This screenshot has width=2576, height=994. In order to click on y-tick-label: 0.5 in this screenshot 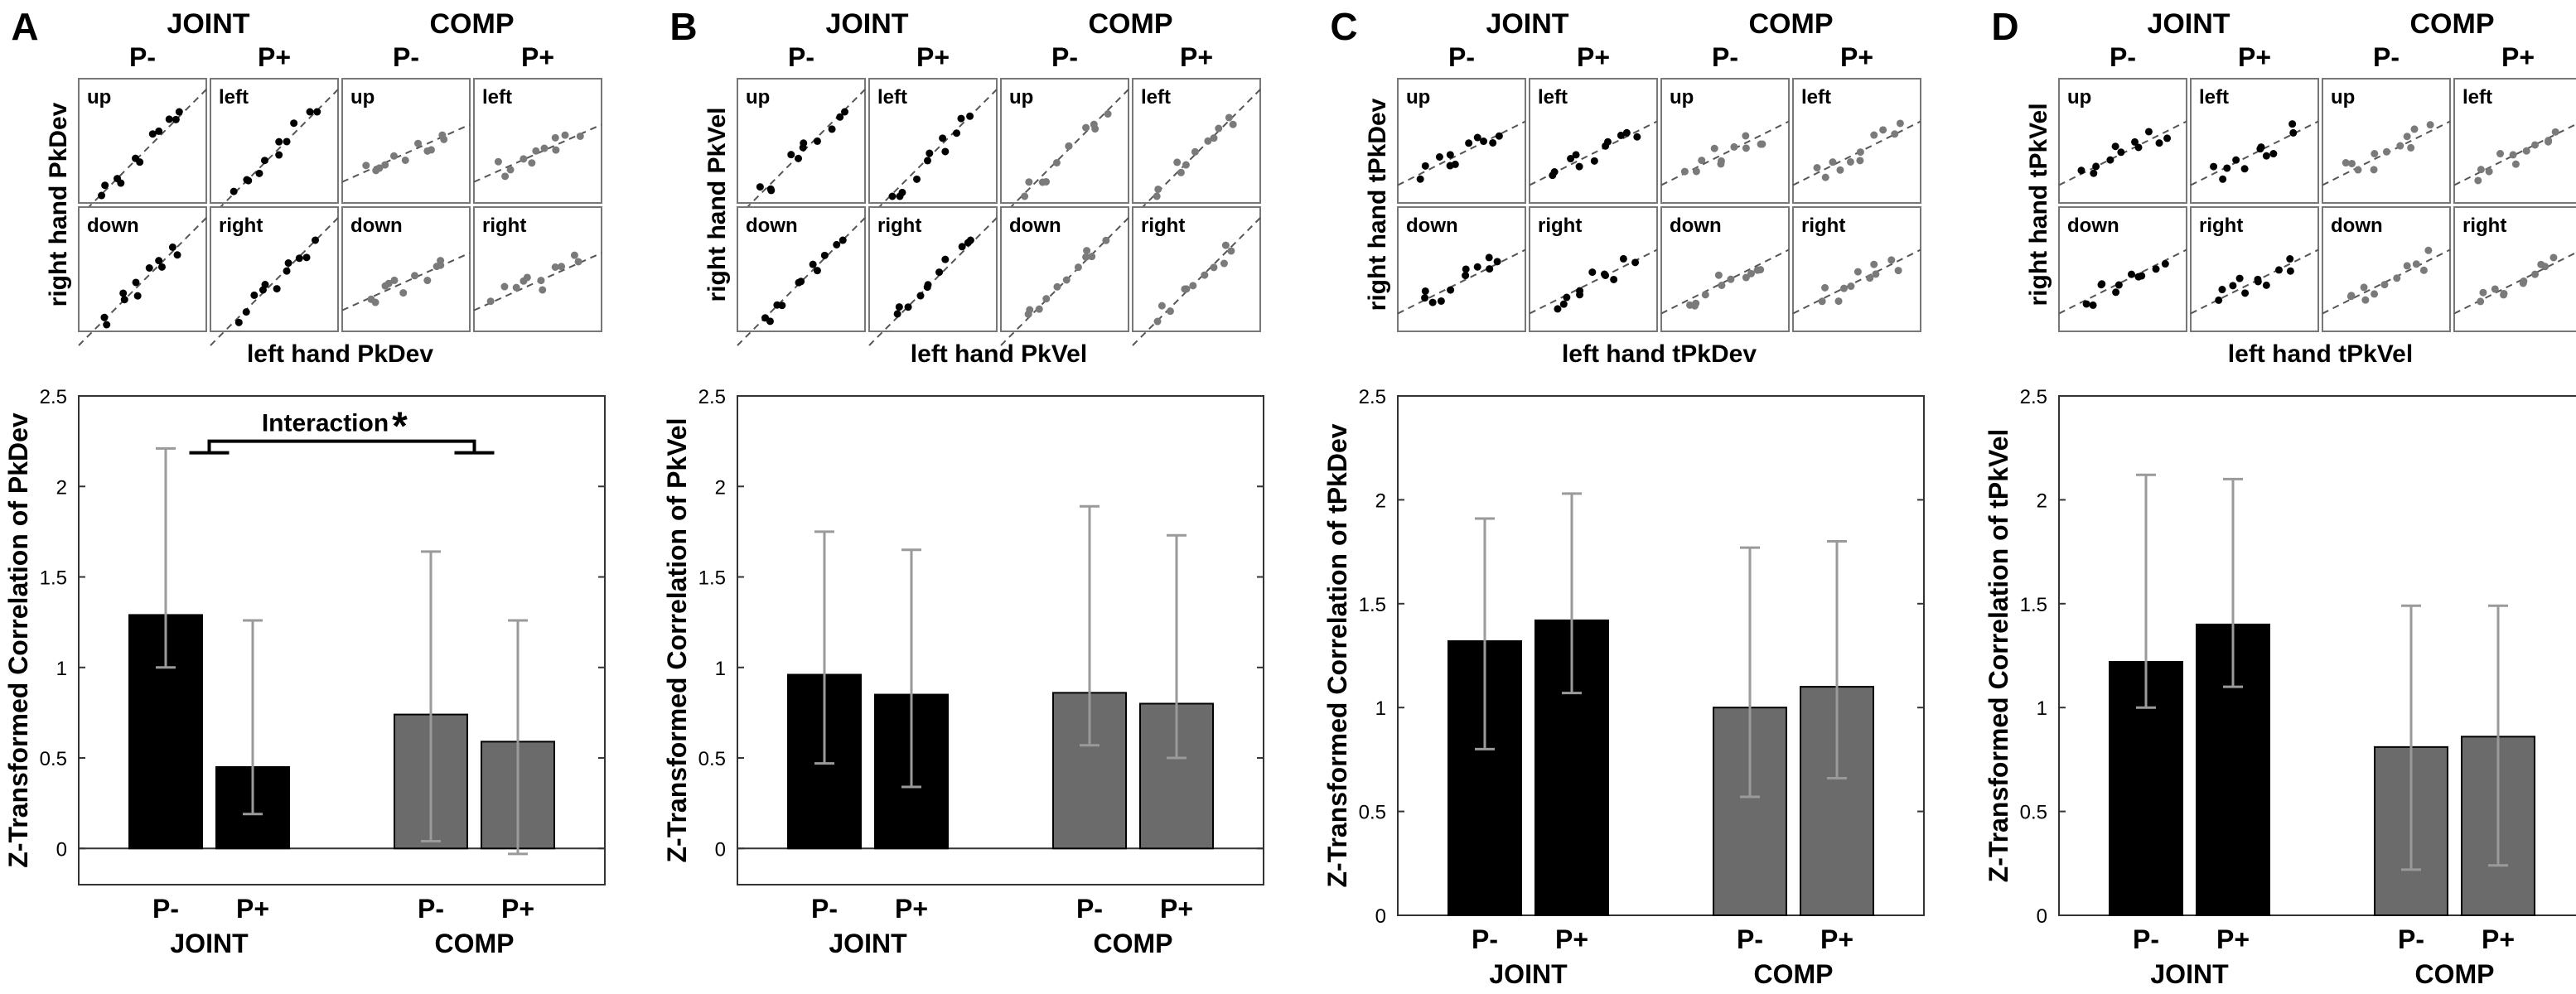, I will do `click(712, 759)`.